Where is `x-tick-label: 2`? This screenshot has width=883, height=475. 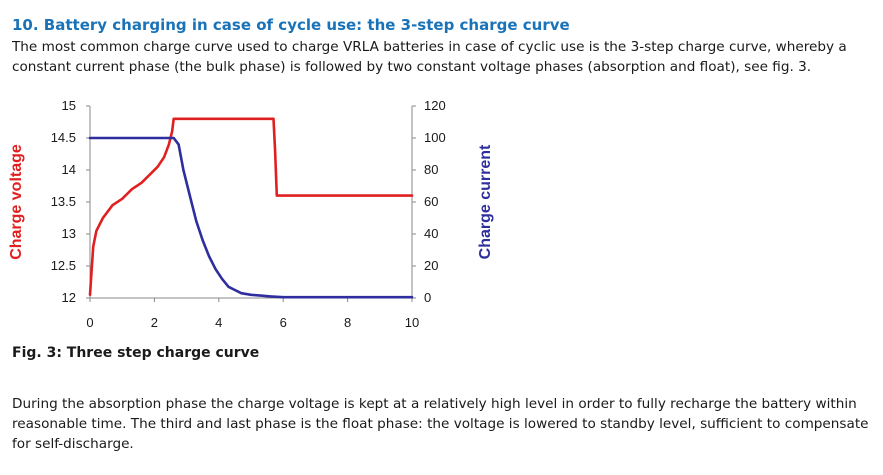 x-tick-label: 2 is located at coordinates (154, 322).